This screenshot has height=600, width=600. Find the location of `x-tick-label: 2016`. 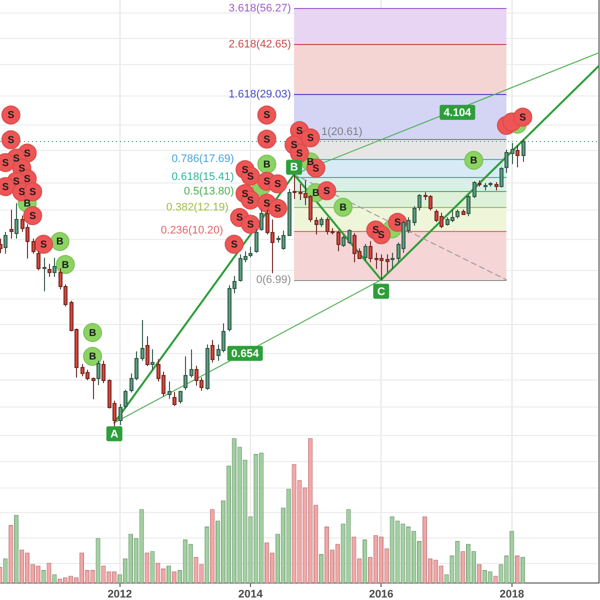

x-tick-label: 2016 is located at coordinates (381, 594).